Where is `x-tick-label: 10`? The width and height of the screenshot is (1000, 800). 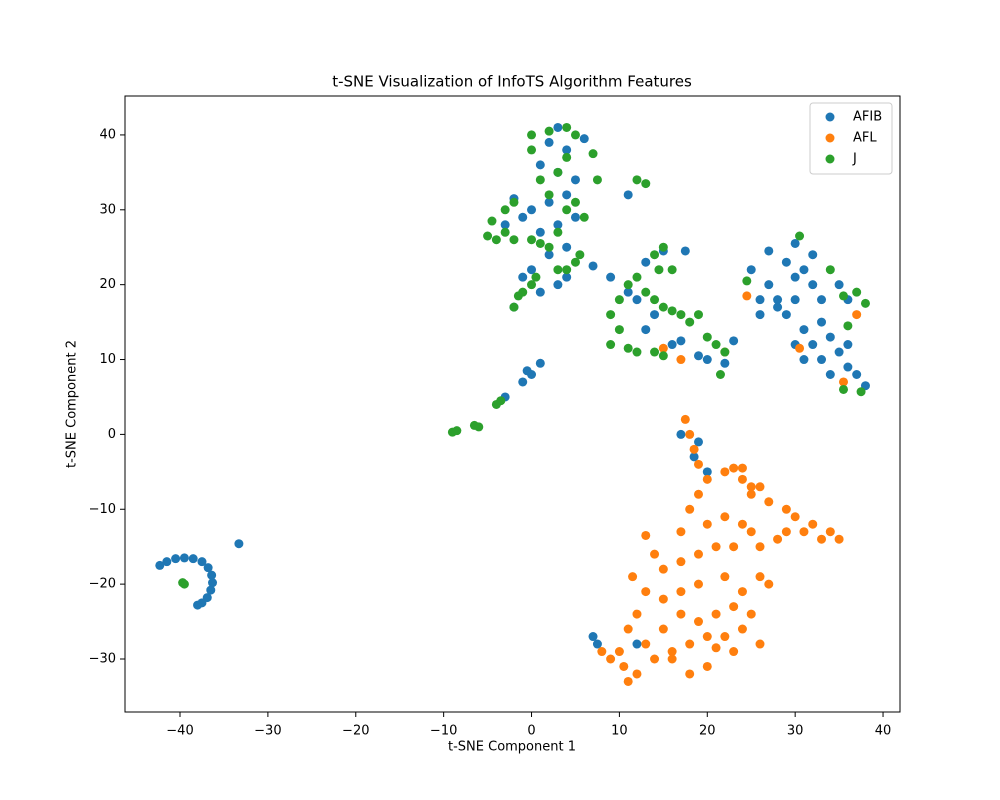
x-tick-label: 10 is located at coordinates (619, 731).